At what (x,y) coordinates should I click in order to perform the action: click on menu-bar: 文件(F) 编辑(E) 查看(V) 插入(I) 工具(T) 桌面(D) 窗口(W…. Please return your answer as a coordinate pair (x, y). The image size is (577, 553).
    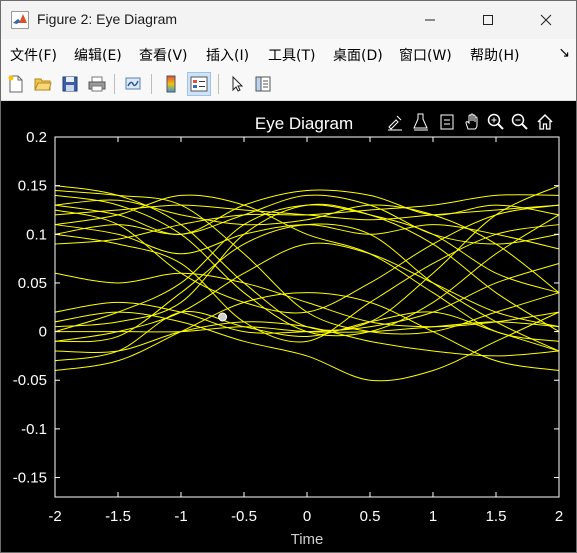
    Looking at the image, I should click on (288, 53).